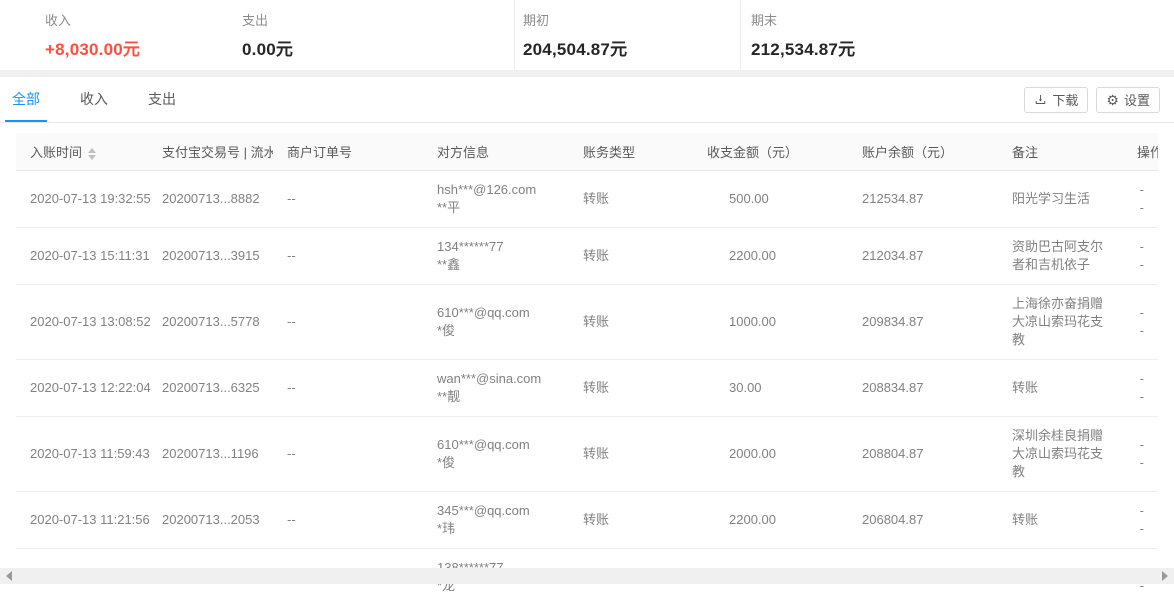 The height and width of the screenshot is (593, 1174). What do you see at coordinates (255, 20) in the screenshot?
I see `expense-label: 支出` at bounding box center [255, 20].